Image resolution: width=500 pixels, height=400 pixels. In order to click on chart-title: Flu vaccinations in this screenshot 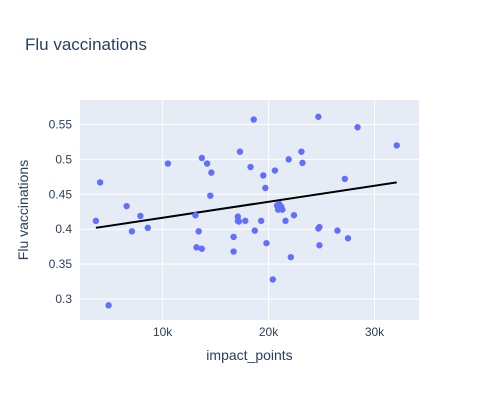, I will do `click(86, 44)`.